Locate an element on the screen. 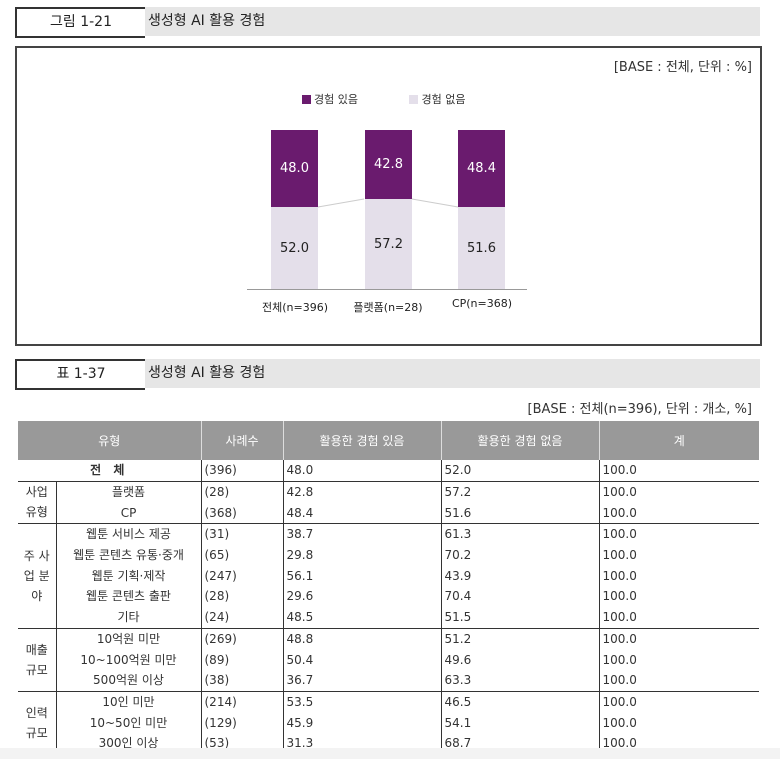  cell-no: 54.1 is located at coordinates (519, 722).